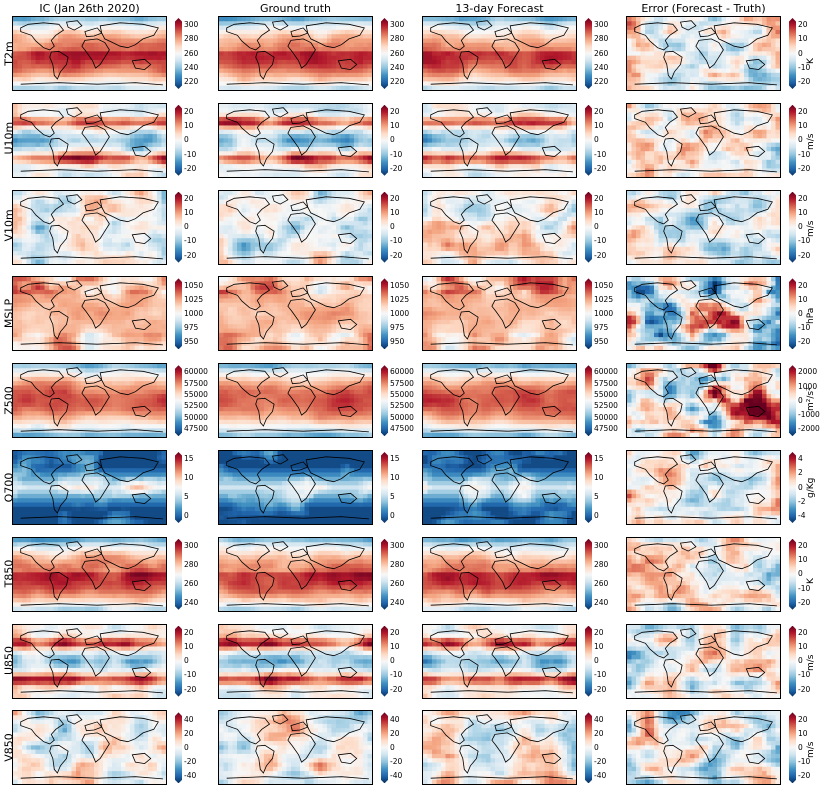 Image resolution: width=831 pixels, height=794 pixels. I want to click on map-panel-t850-truth, so click(295, 574).